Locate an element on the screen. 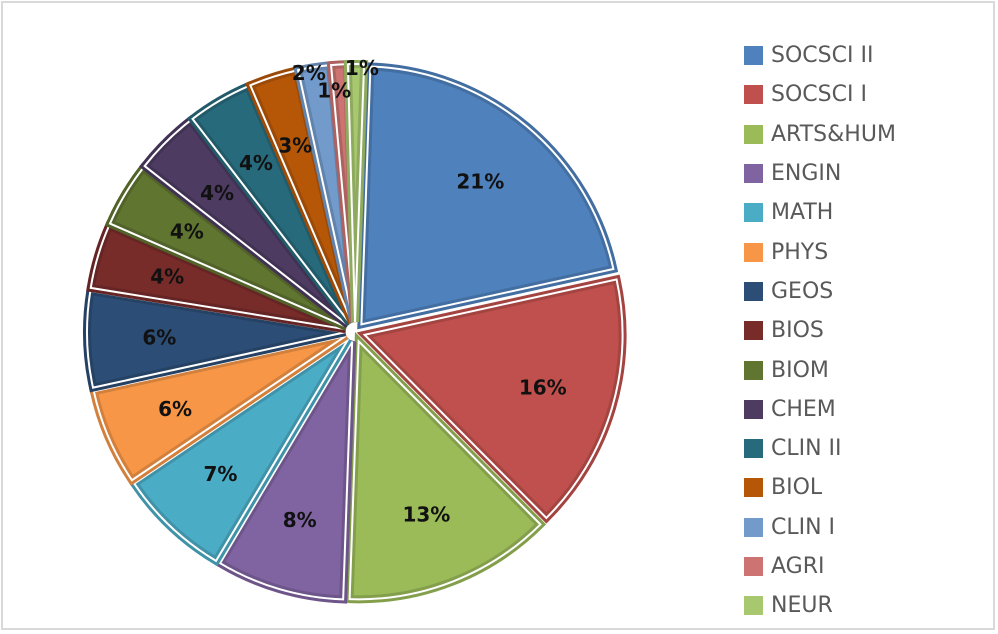  legend-item-geos: GEOS is located at coordinates (820, 291).